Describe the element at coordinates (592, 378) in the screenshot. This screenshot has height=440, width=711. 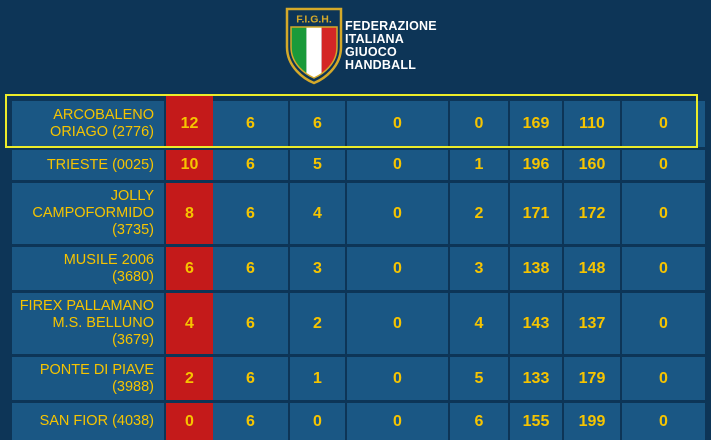
I see `stat-cell: 179` at that location.